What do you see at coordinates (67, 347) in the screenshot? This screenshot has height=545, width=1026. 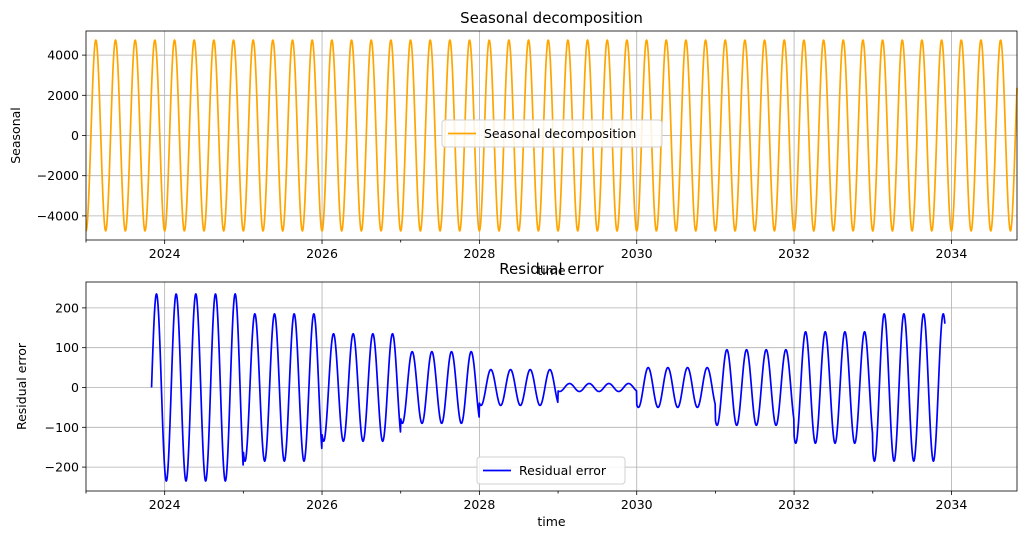 I see `y-tick-label: 100` at bounding box center [67, 347].